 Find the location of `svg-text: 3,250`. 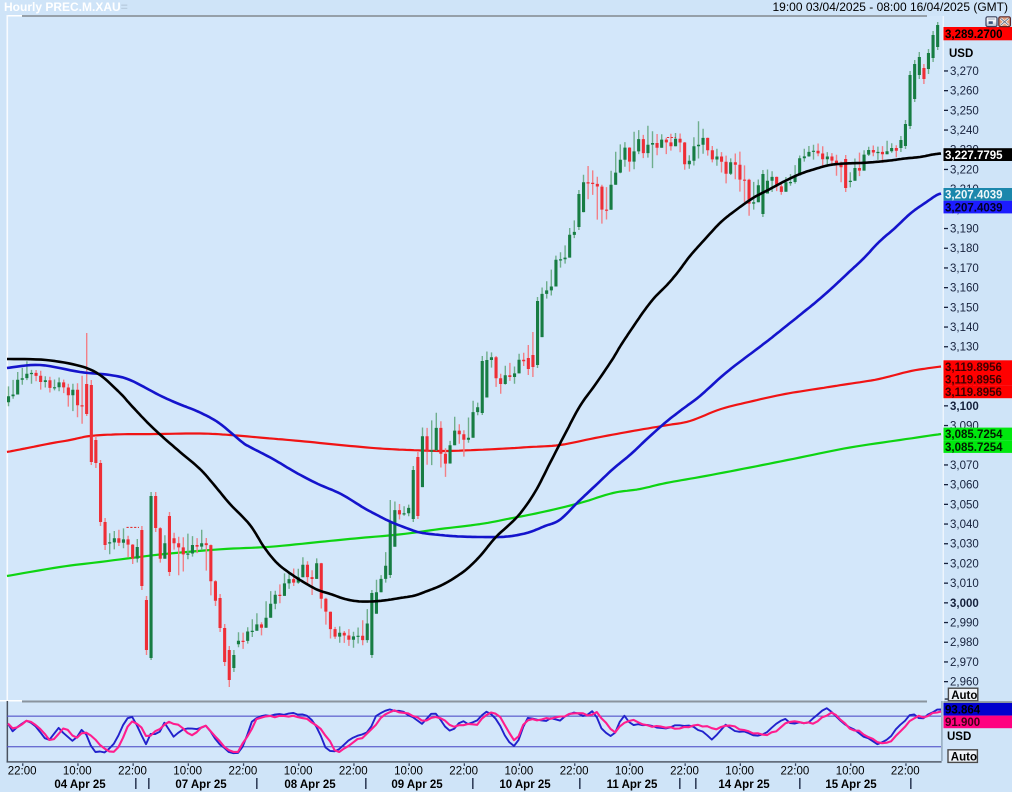

svg-text: 3,250 is located at coordinates (964, 111).